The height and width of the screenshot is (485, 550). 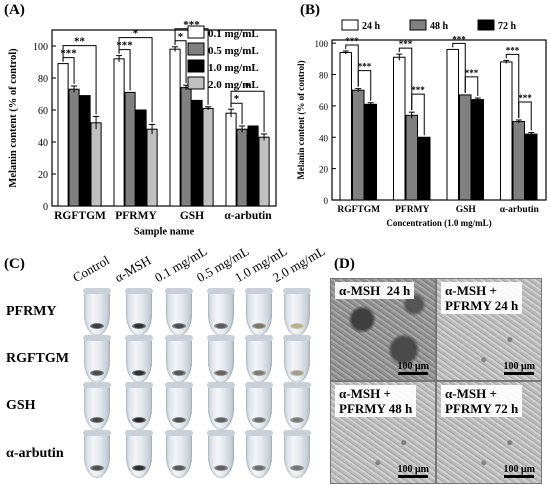 I want to click on x-tick-label: PFRMY, so click(x=412, y=210).